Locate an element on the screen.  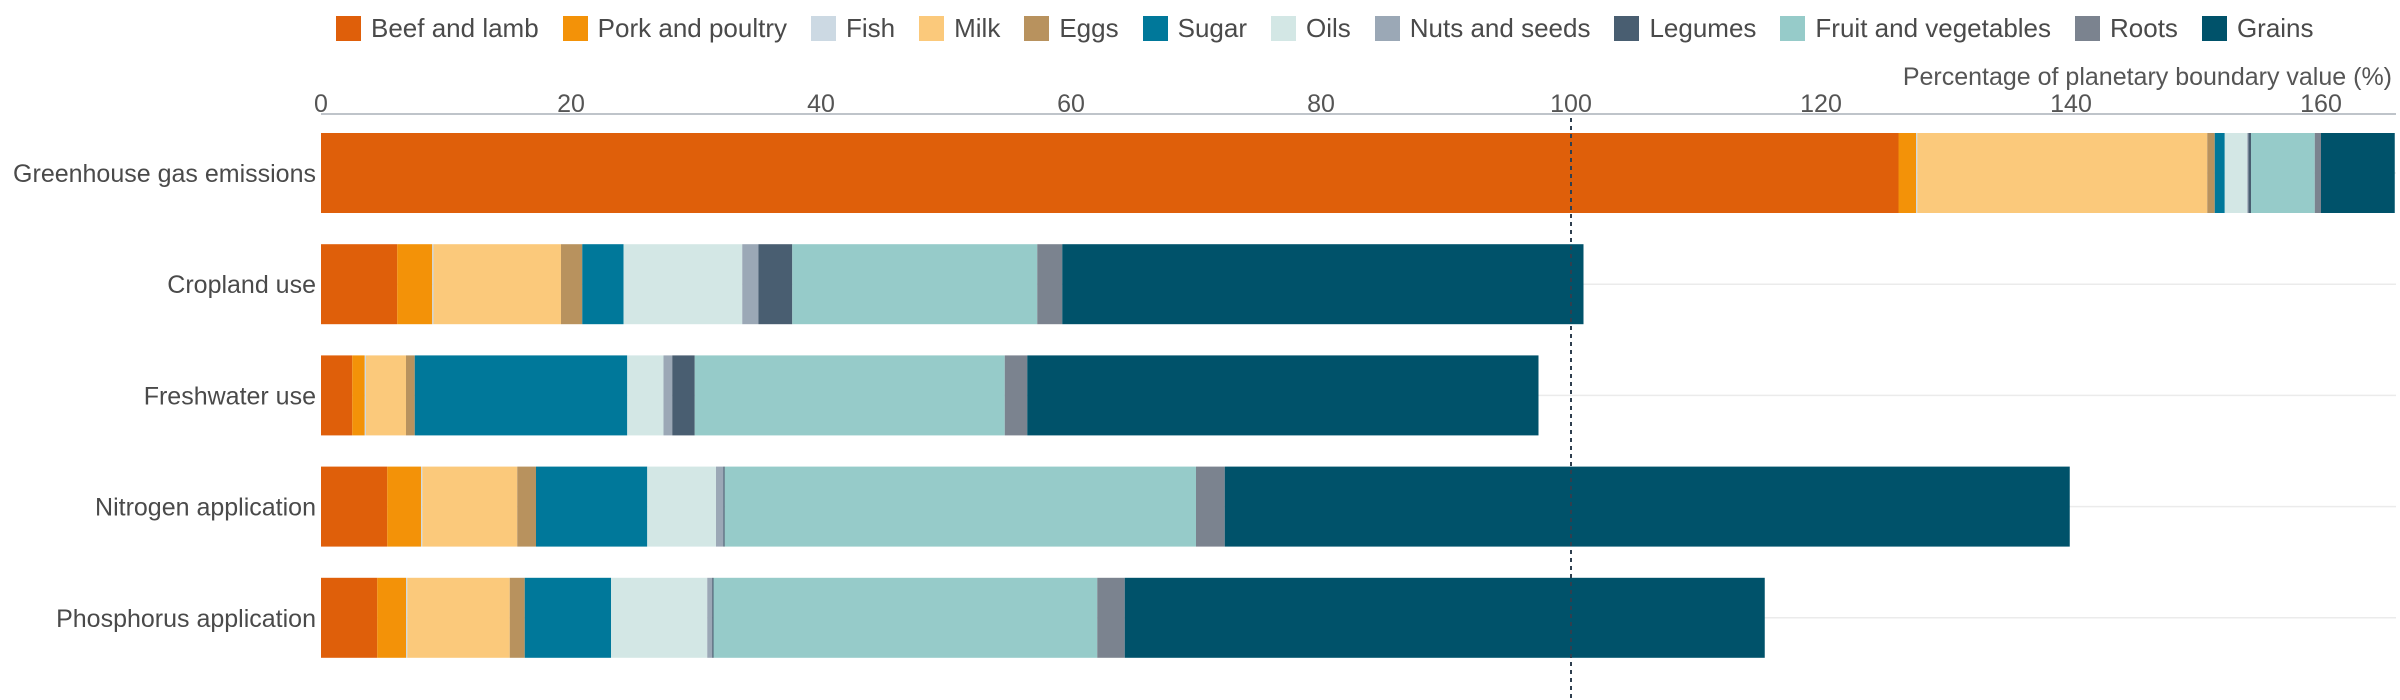
legend-item-oils: Oils is located at coordinates (1311, 28).